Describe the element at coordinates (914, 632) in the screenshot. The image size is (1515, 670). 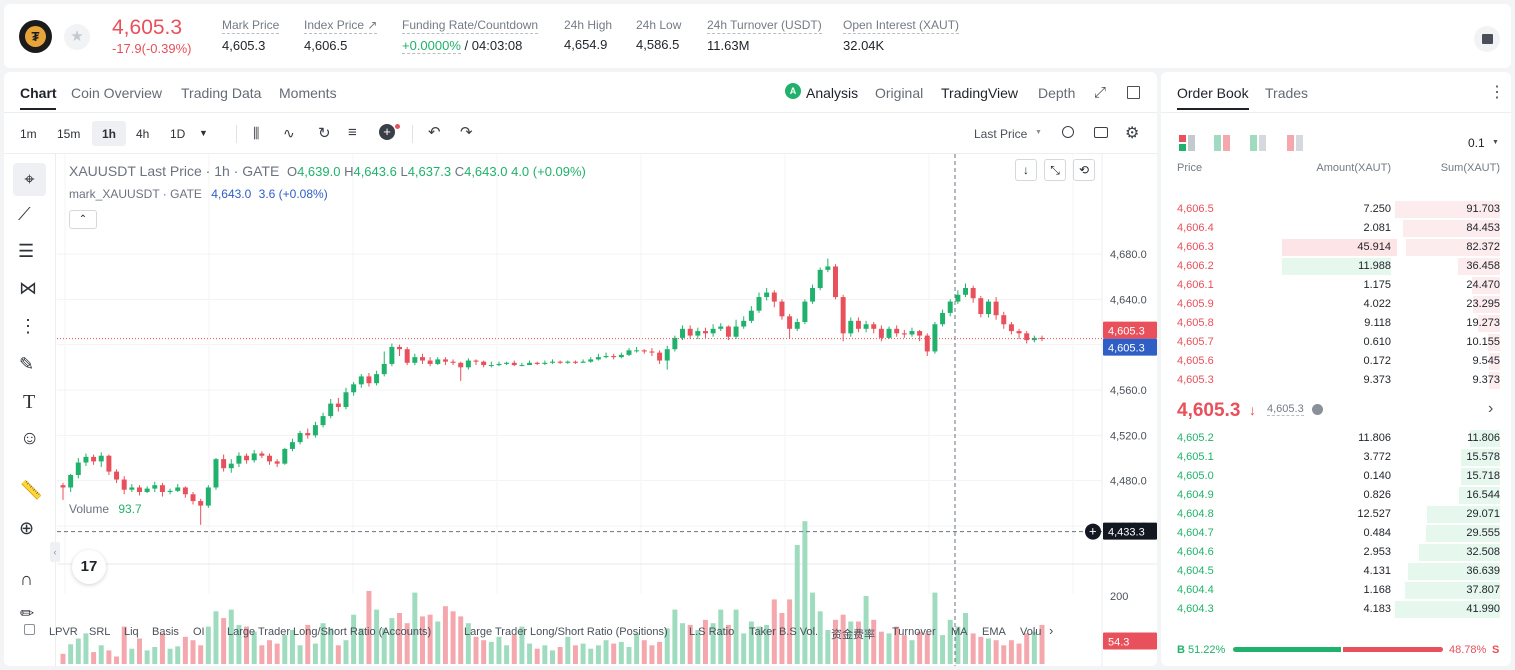
I see `ind-turnover: Turnover` at that location.